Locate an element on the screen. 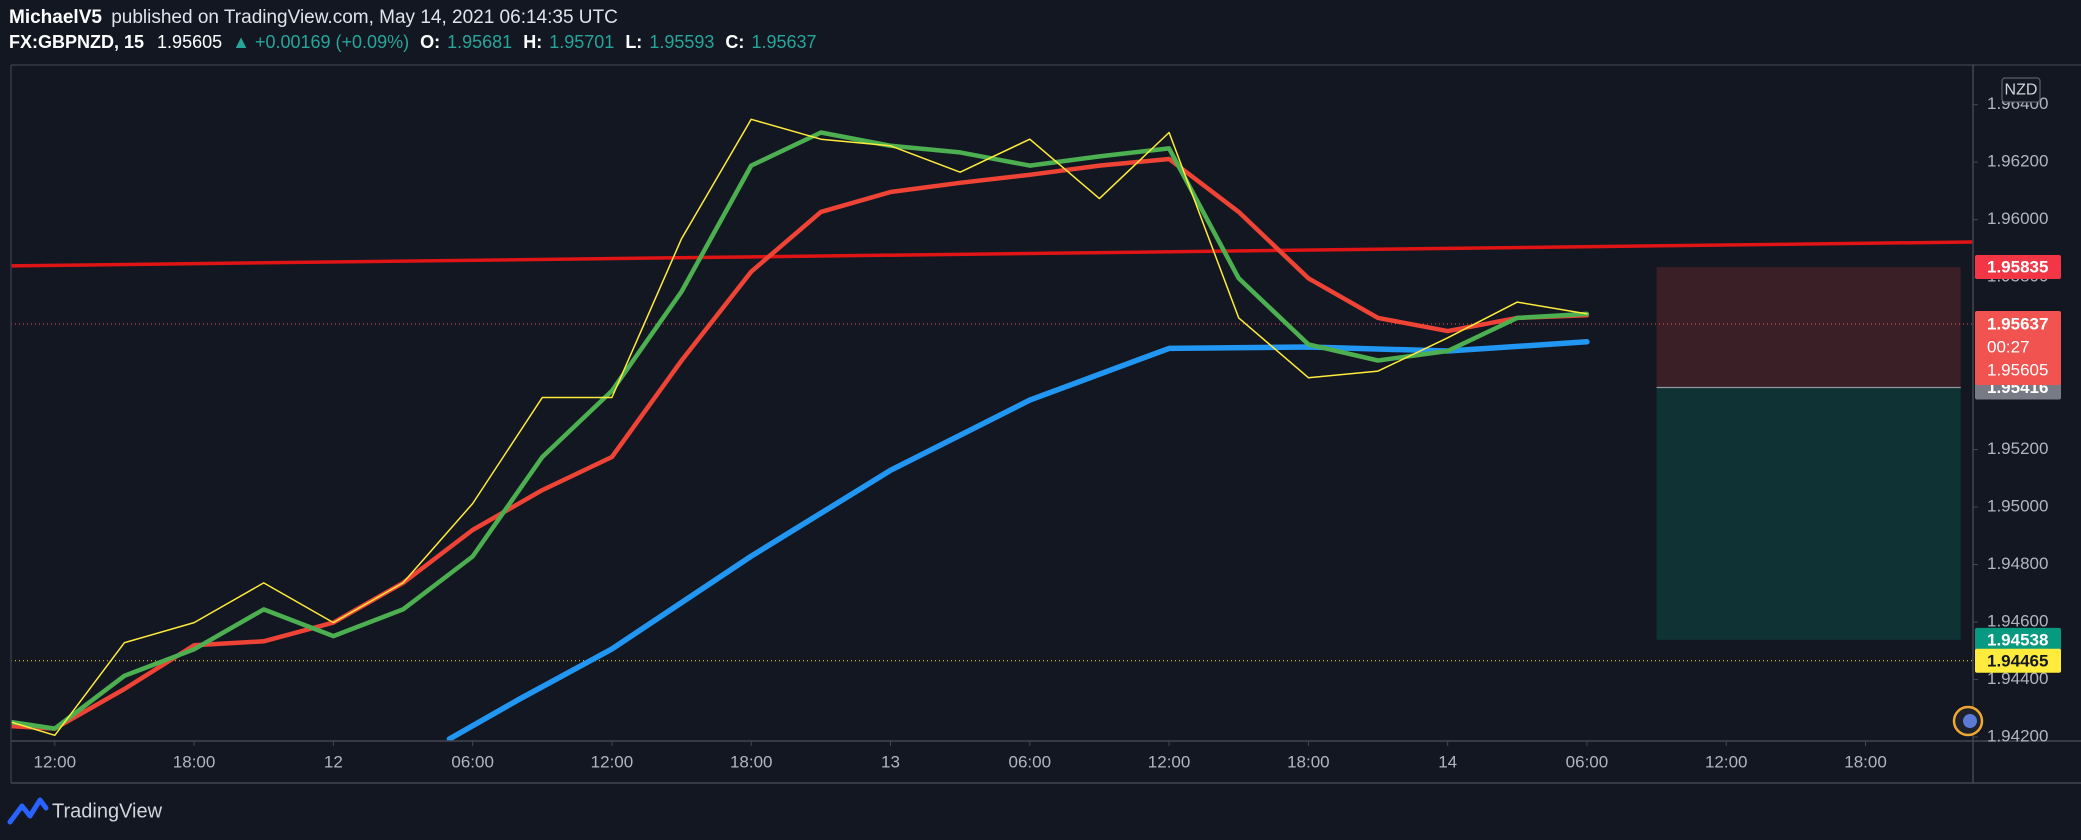 The image size is (2081, 840). target-zone is located at coordinates (1808, 513).